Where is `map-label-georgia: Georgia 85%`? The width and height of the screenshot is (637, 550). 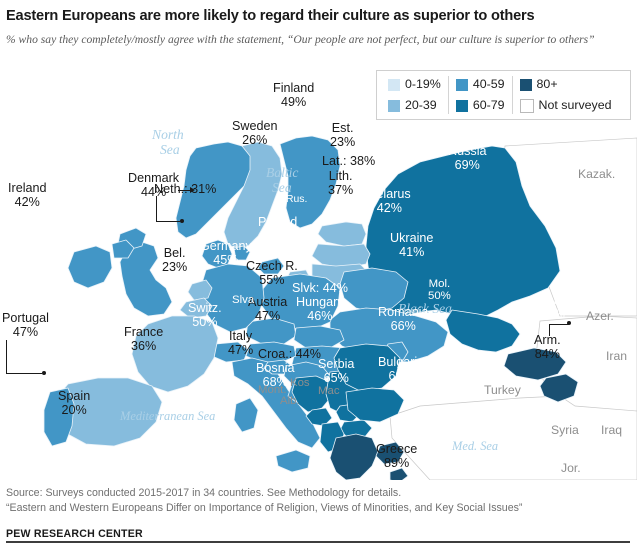 map-label-georgia: Georgia 85% is located at coordinates (552, 307).